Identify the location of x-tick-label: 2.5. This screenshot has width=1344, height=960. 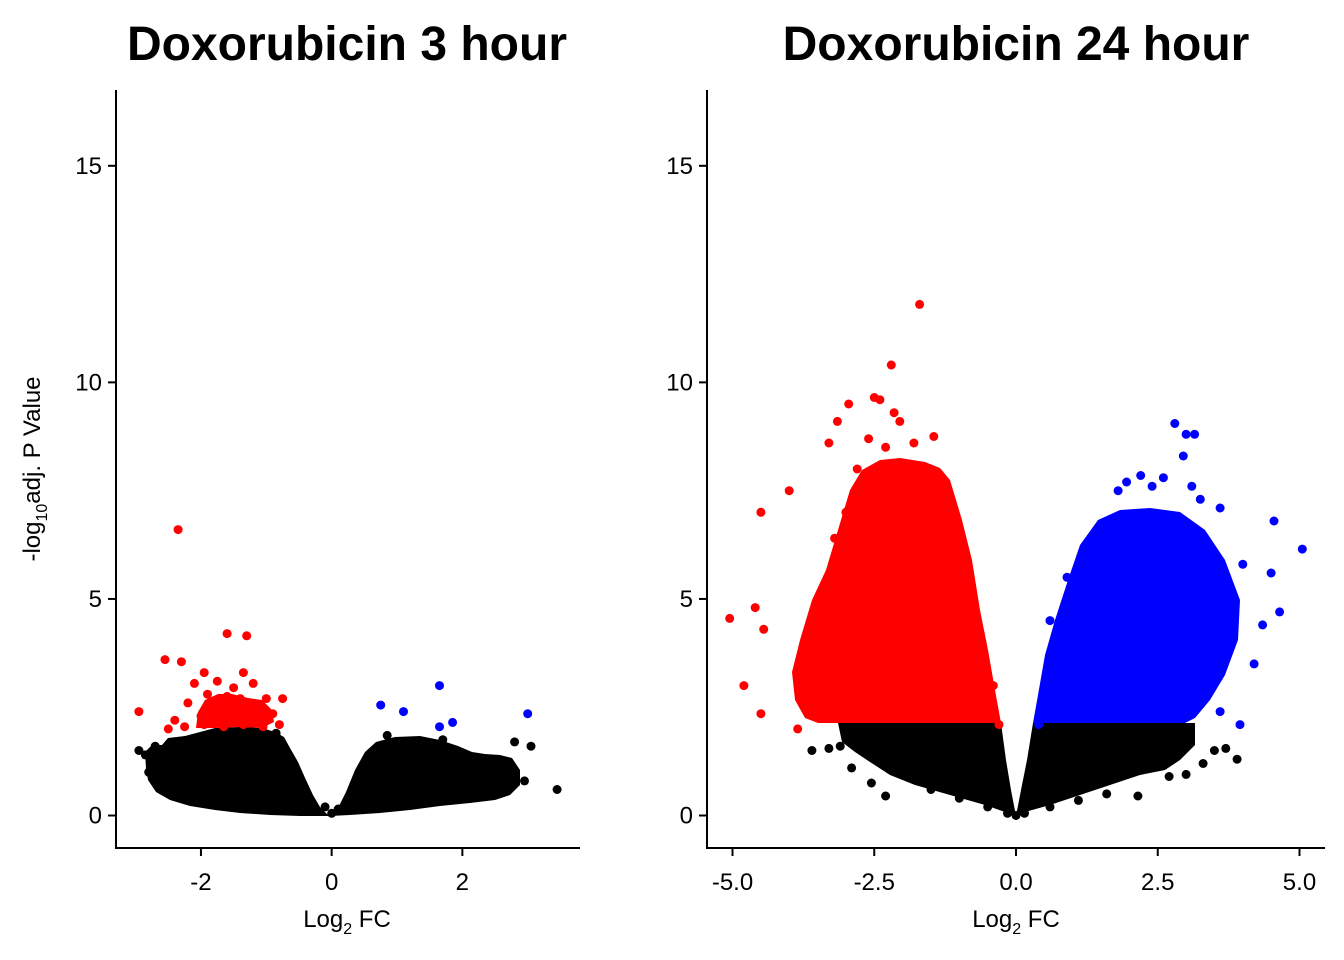
(1157, 882).